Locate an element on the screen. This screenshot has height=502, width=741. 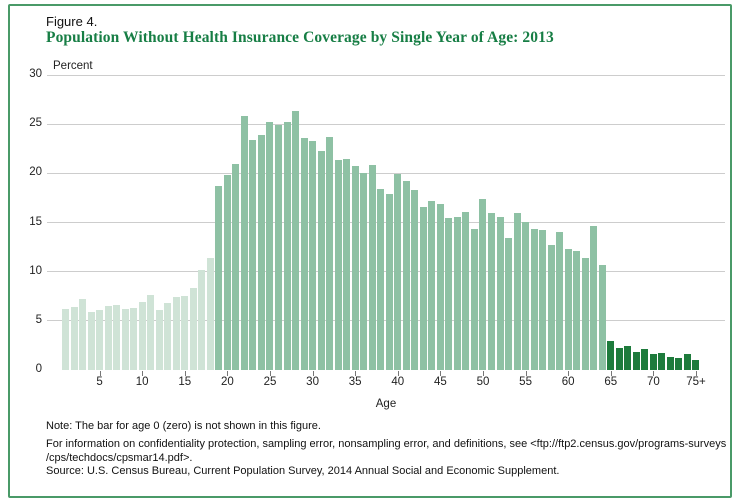
y-tick-label-30: 30 is located at coordinates (35, 74).